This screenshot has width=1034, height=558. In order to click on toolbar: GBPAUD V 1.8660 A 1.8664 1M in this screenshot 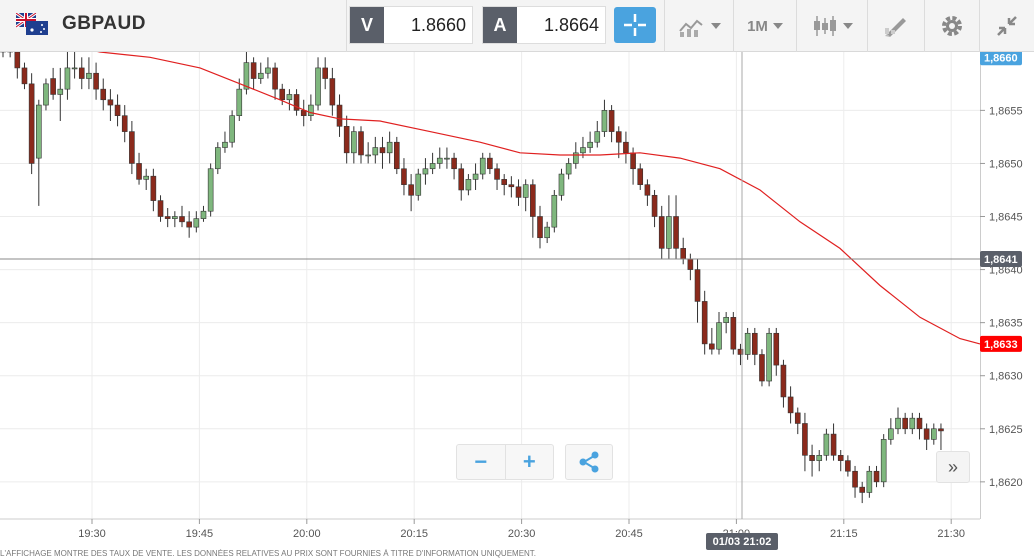, I will do `click(517, 26)`.